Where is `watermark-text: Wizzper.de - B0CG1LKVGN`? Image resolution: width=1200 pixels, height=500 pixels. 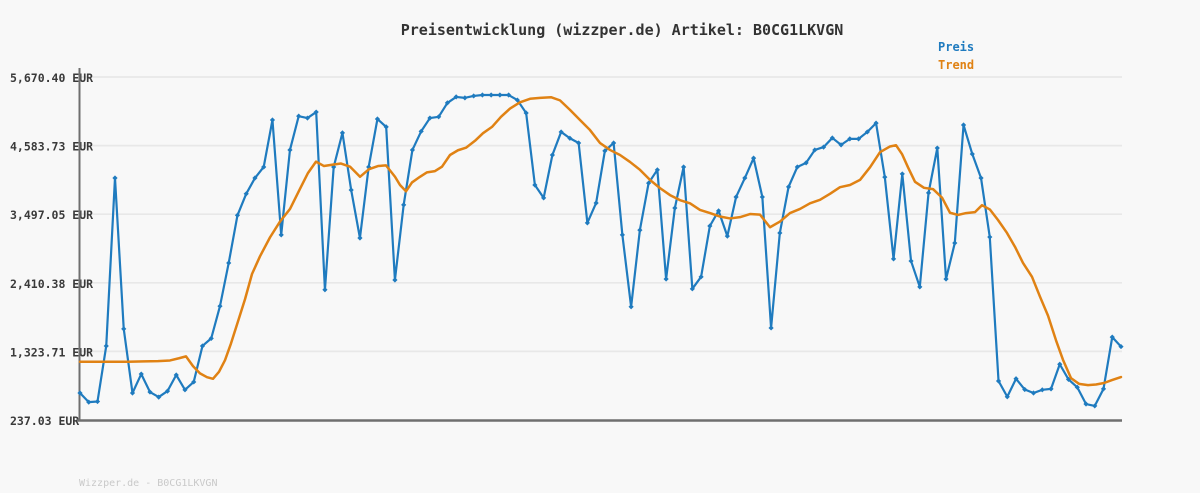
watermark-text: Wizzper.de - B0CG1LKVGN is located at coordinates (148, 483).